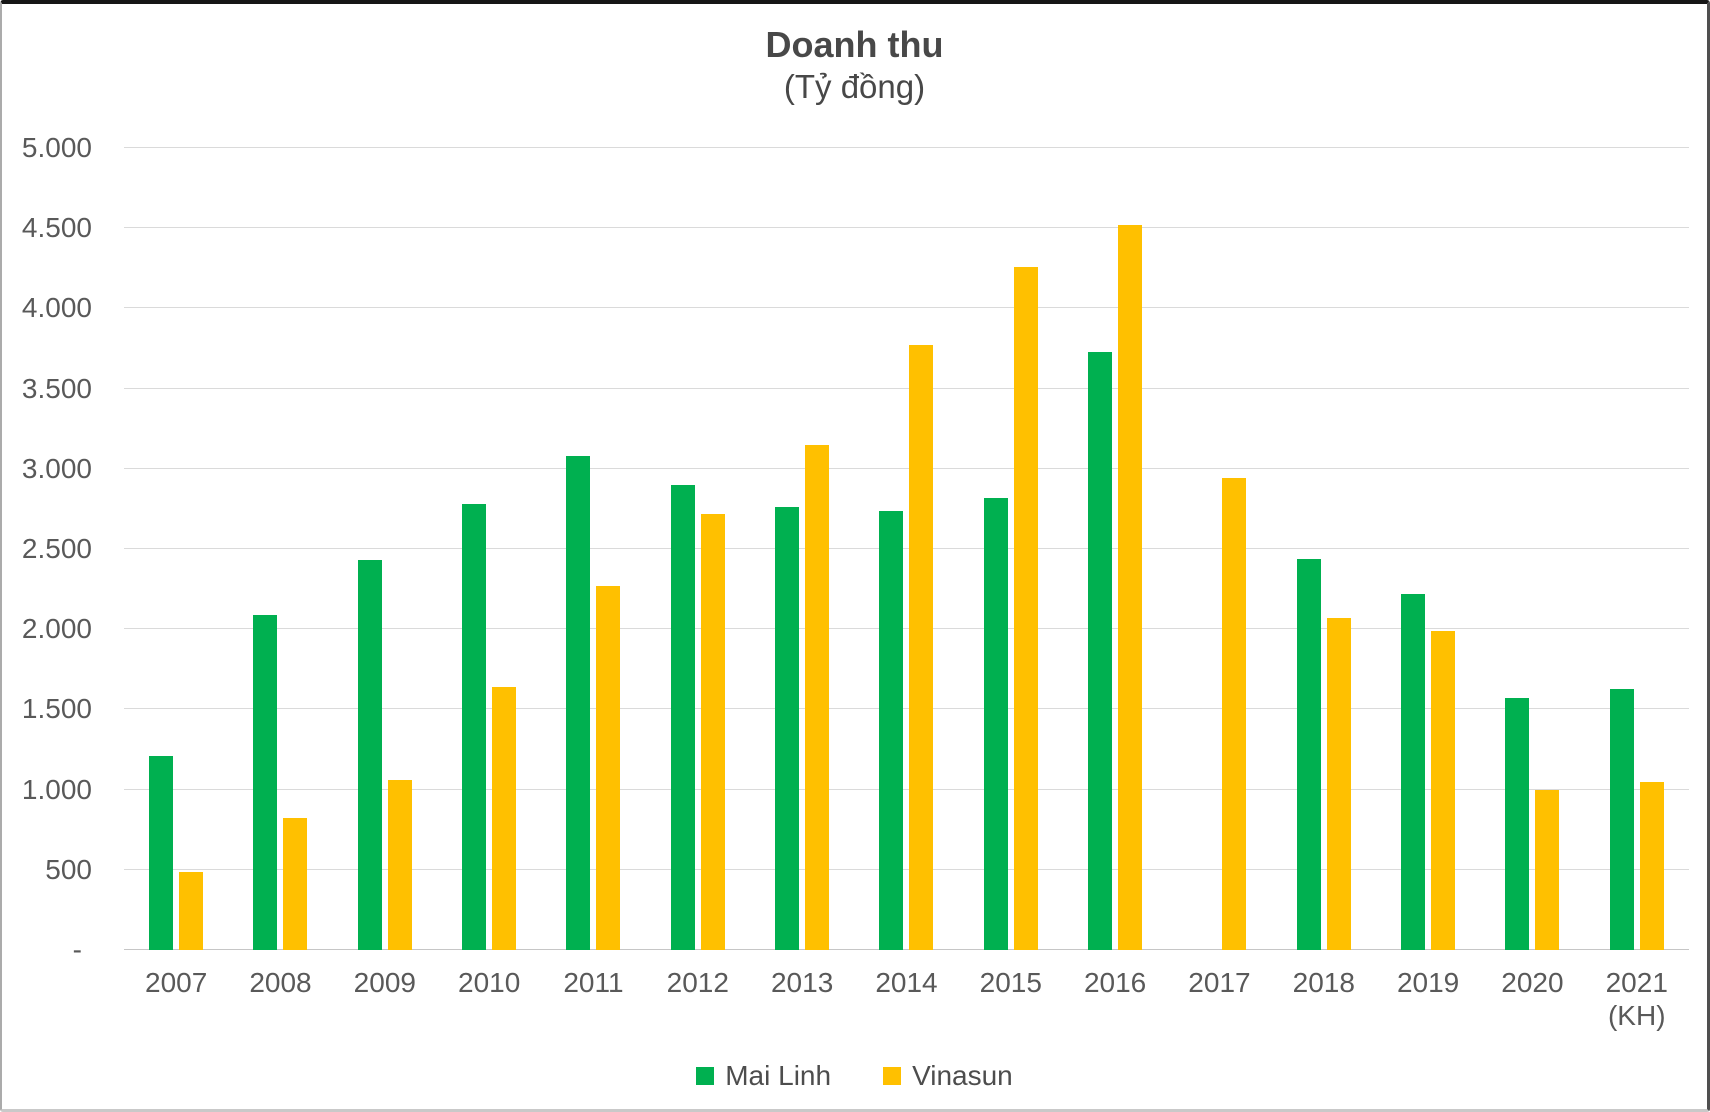 The height and width of the screenshot is (1112, 1710). I want to click on x-tick-2013: 2013, so click(802, 999).